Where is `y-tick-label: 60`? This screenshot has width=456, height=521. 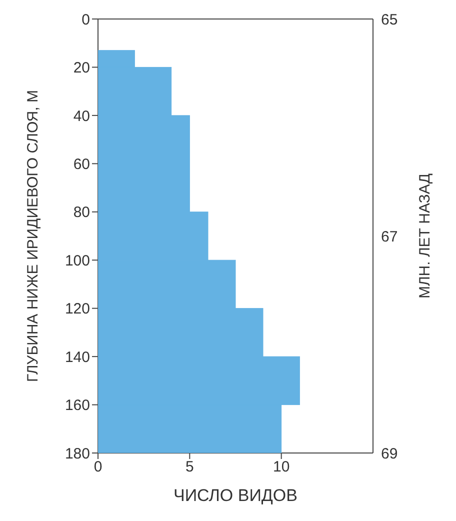 y-tick-label: 60 is located at coordinates (81, 164).